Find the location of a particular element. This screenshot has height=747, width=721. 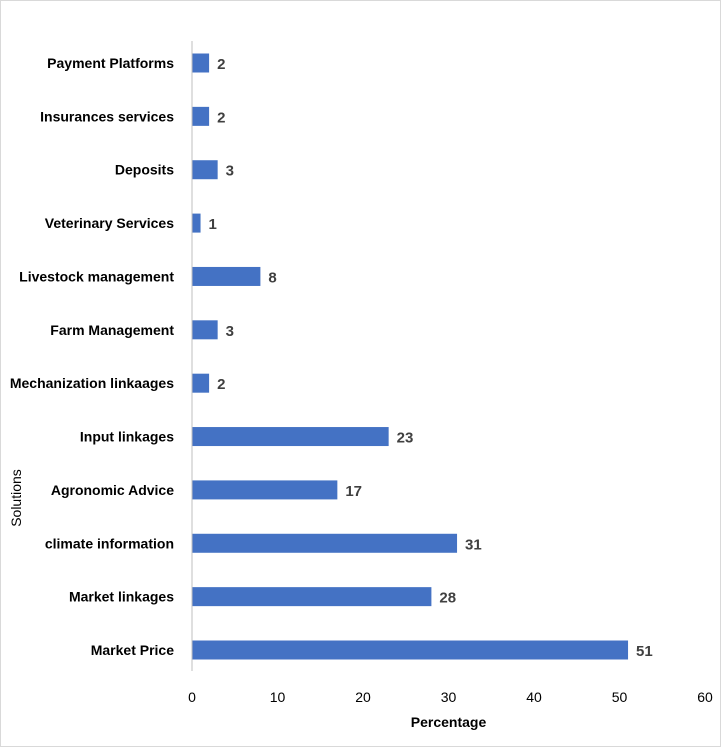

data-label-climate-information: 31 is located at coordinates (473, 544).